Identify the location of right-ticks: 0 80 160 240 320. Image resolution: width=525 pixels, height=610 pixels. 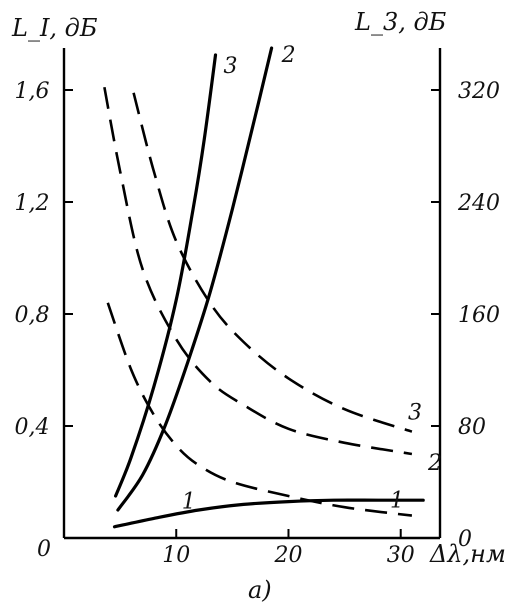
(465, 315).